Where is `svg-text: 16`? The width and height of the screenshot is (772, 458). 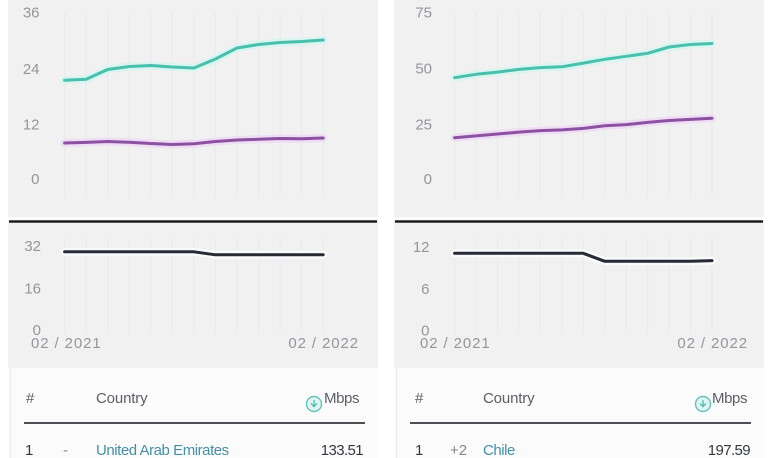 svg-text: 16 is located at coordinates (32, 289).